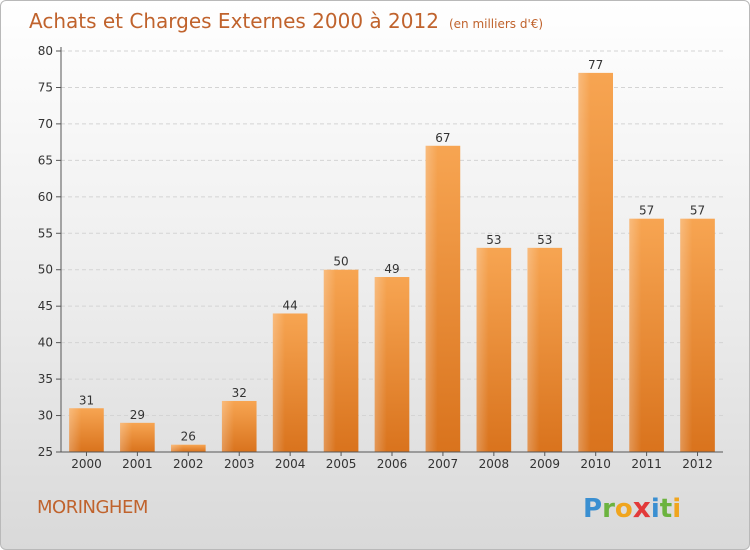 The width and height of the screenshot is (750, 550). What do you see at coordinates (666, 509) in the screenshot?
I see `logo-letter: t` at bounding box center [666, 509].